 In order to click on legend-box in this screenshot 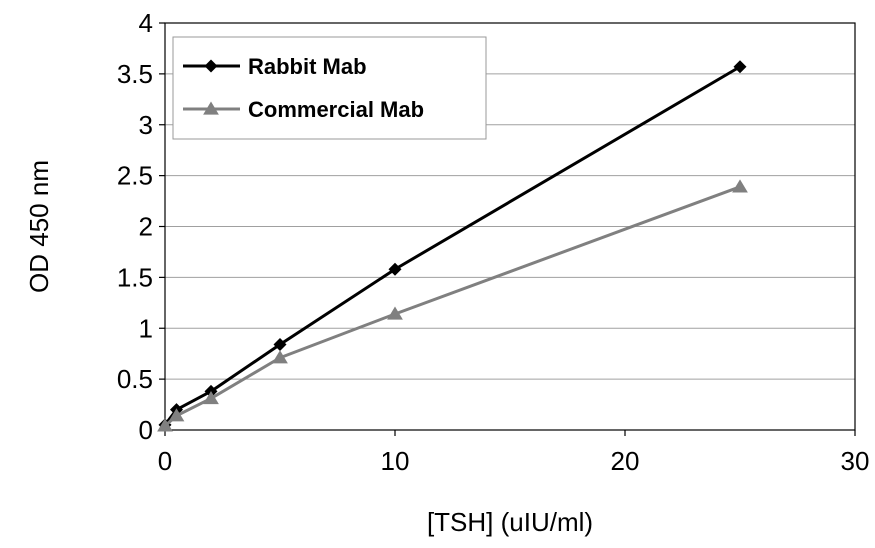, I will do `click(329, 88)`.